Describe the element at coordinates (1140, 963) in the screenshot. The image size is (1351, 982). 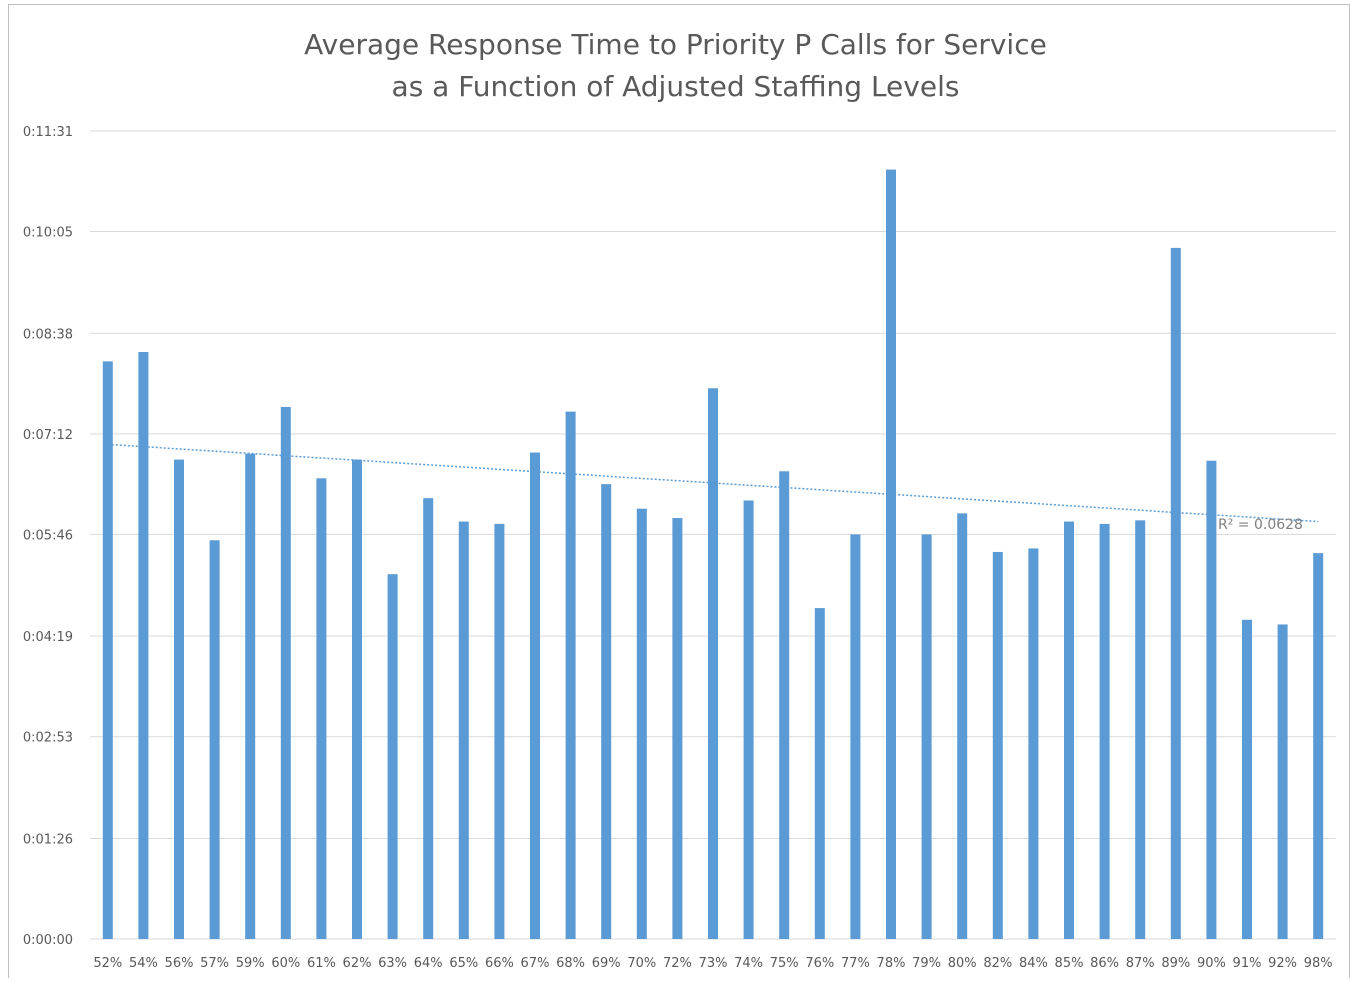
I see `x-tick-label: 87%` at that location.